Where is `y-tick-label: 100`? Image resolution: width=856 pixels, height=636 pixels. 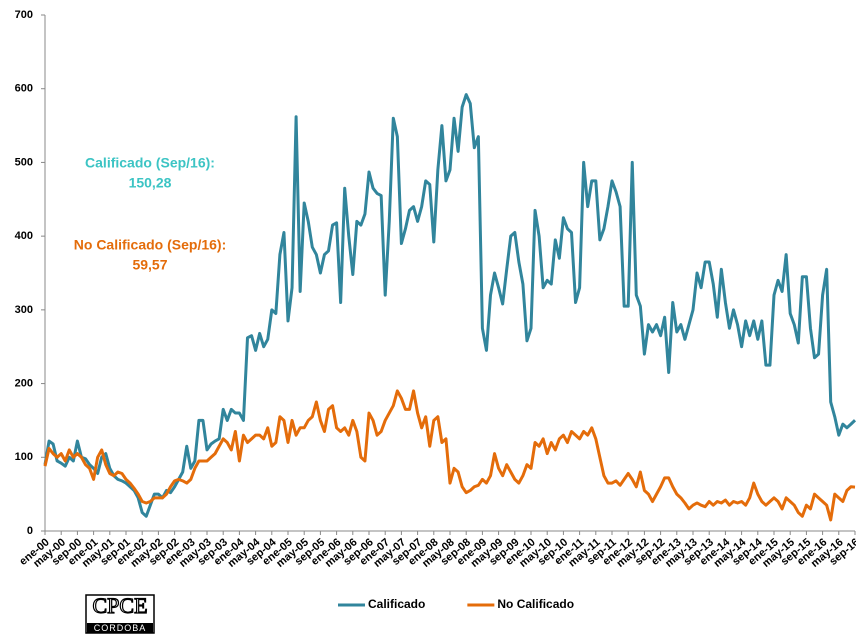
y-tick-label: 100 is located at coordinates (24, 457).